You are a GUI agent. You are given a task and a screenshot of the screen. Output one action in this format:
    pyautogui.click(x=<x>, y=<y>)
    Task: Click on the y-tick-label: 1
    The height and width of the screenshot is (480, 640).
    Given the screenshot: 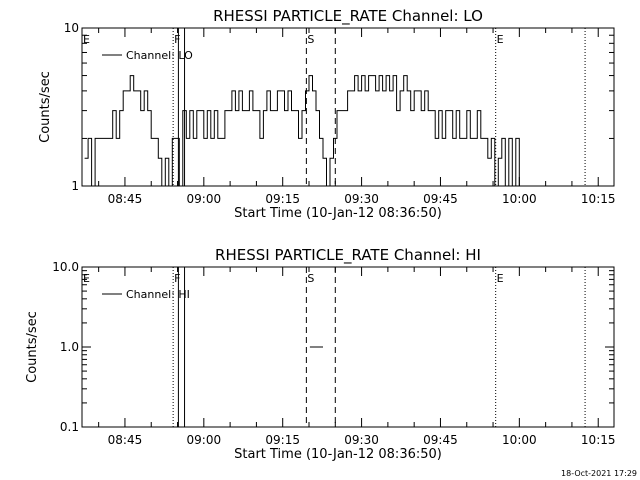 What is the action you would take?
    pyautogui.click(x=75, y=186)
    